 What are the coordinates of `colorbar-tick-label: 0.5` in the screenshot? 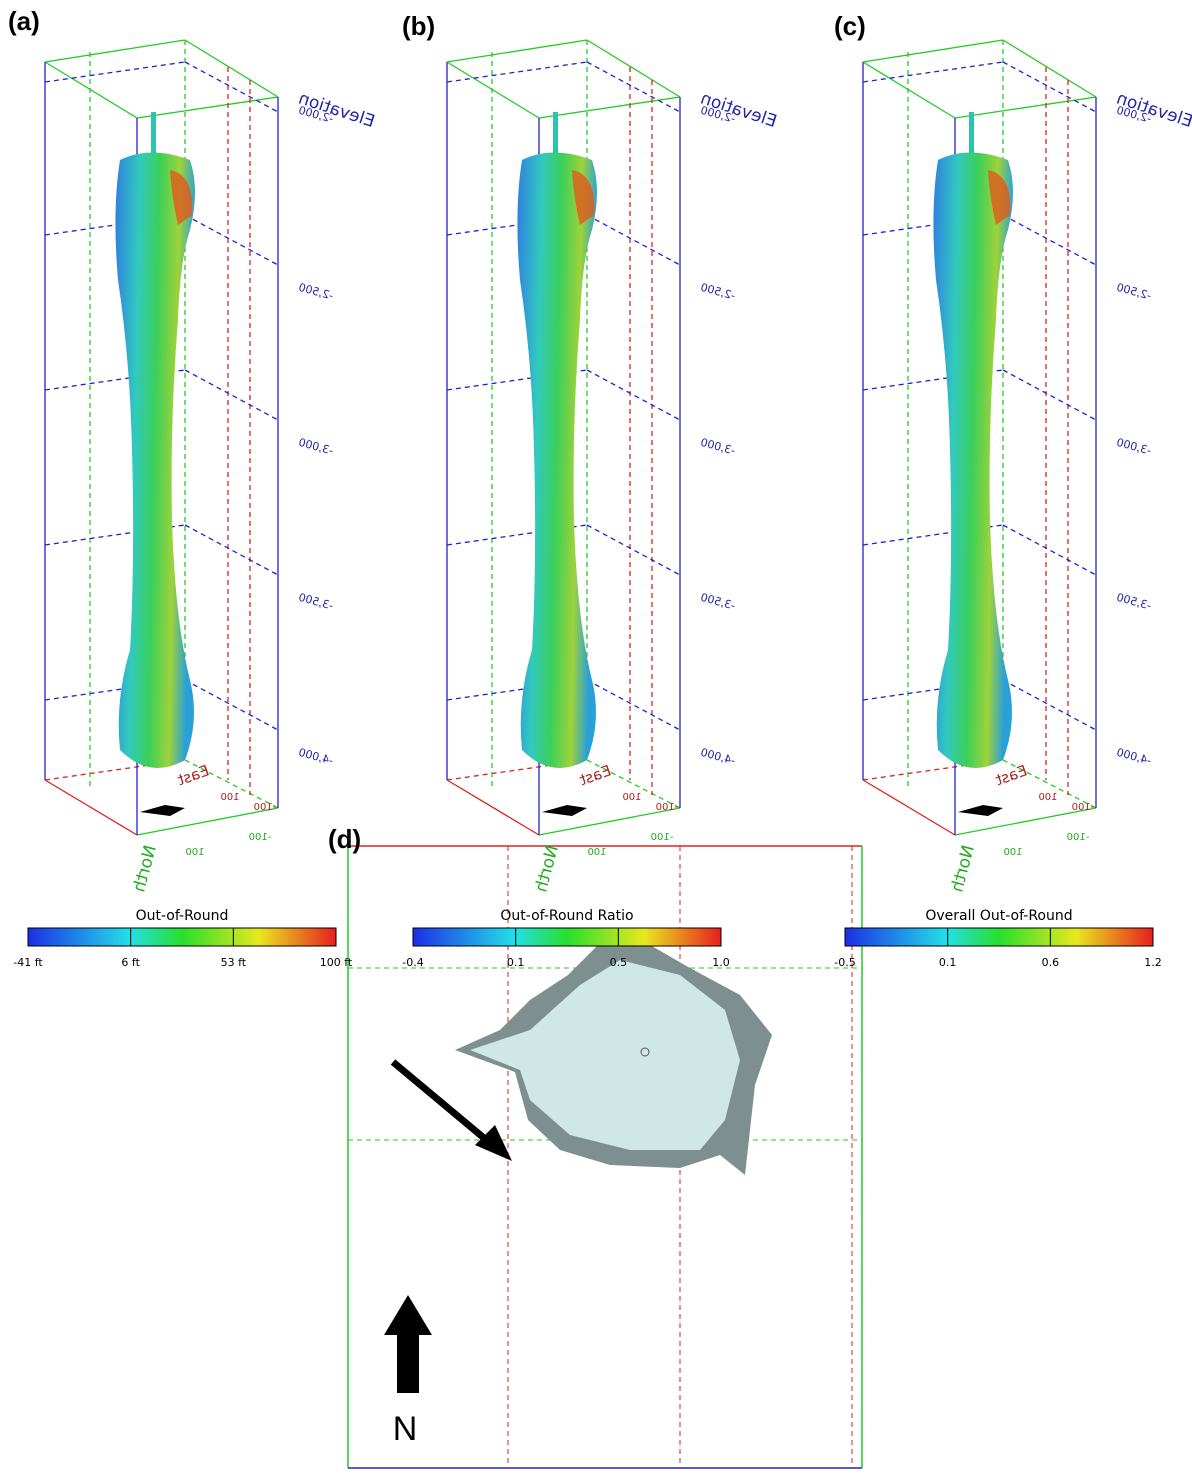 It's located at (619, 962).